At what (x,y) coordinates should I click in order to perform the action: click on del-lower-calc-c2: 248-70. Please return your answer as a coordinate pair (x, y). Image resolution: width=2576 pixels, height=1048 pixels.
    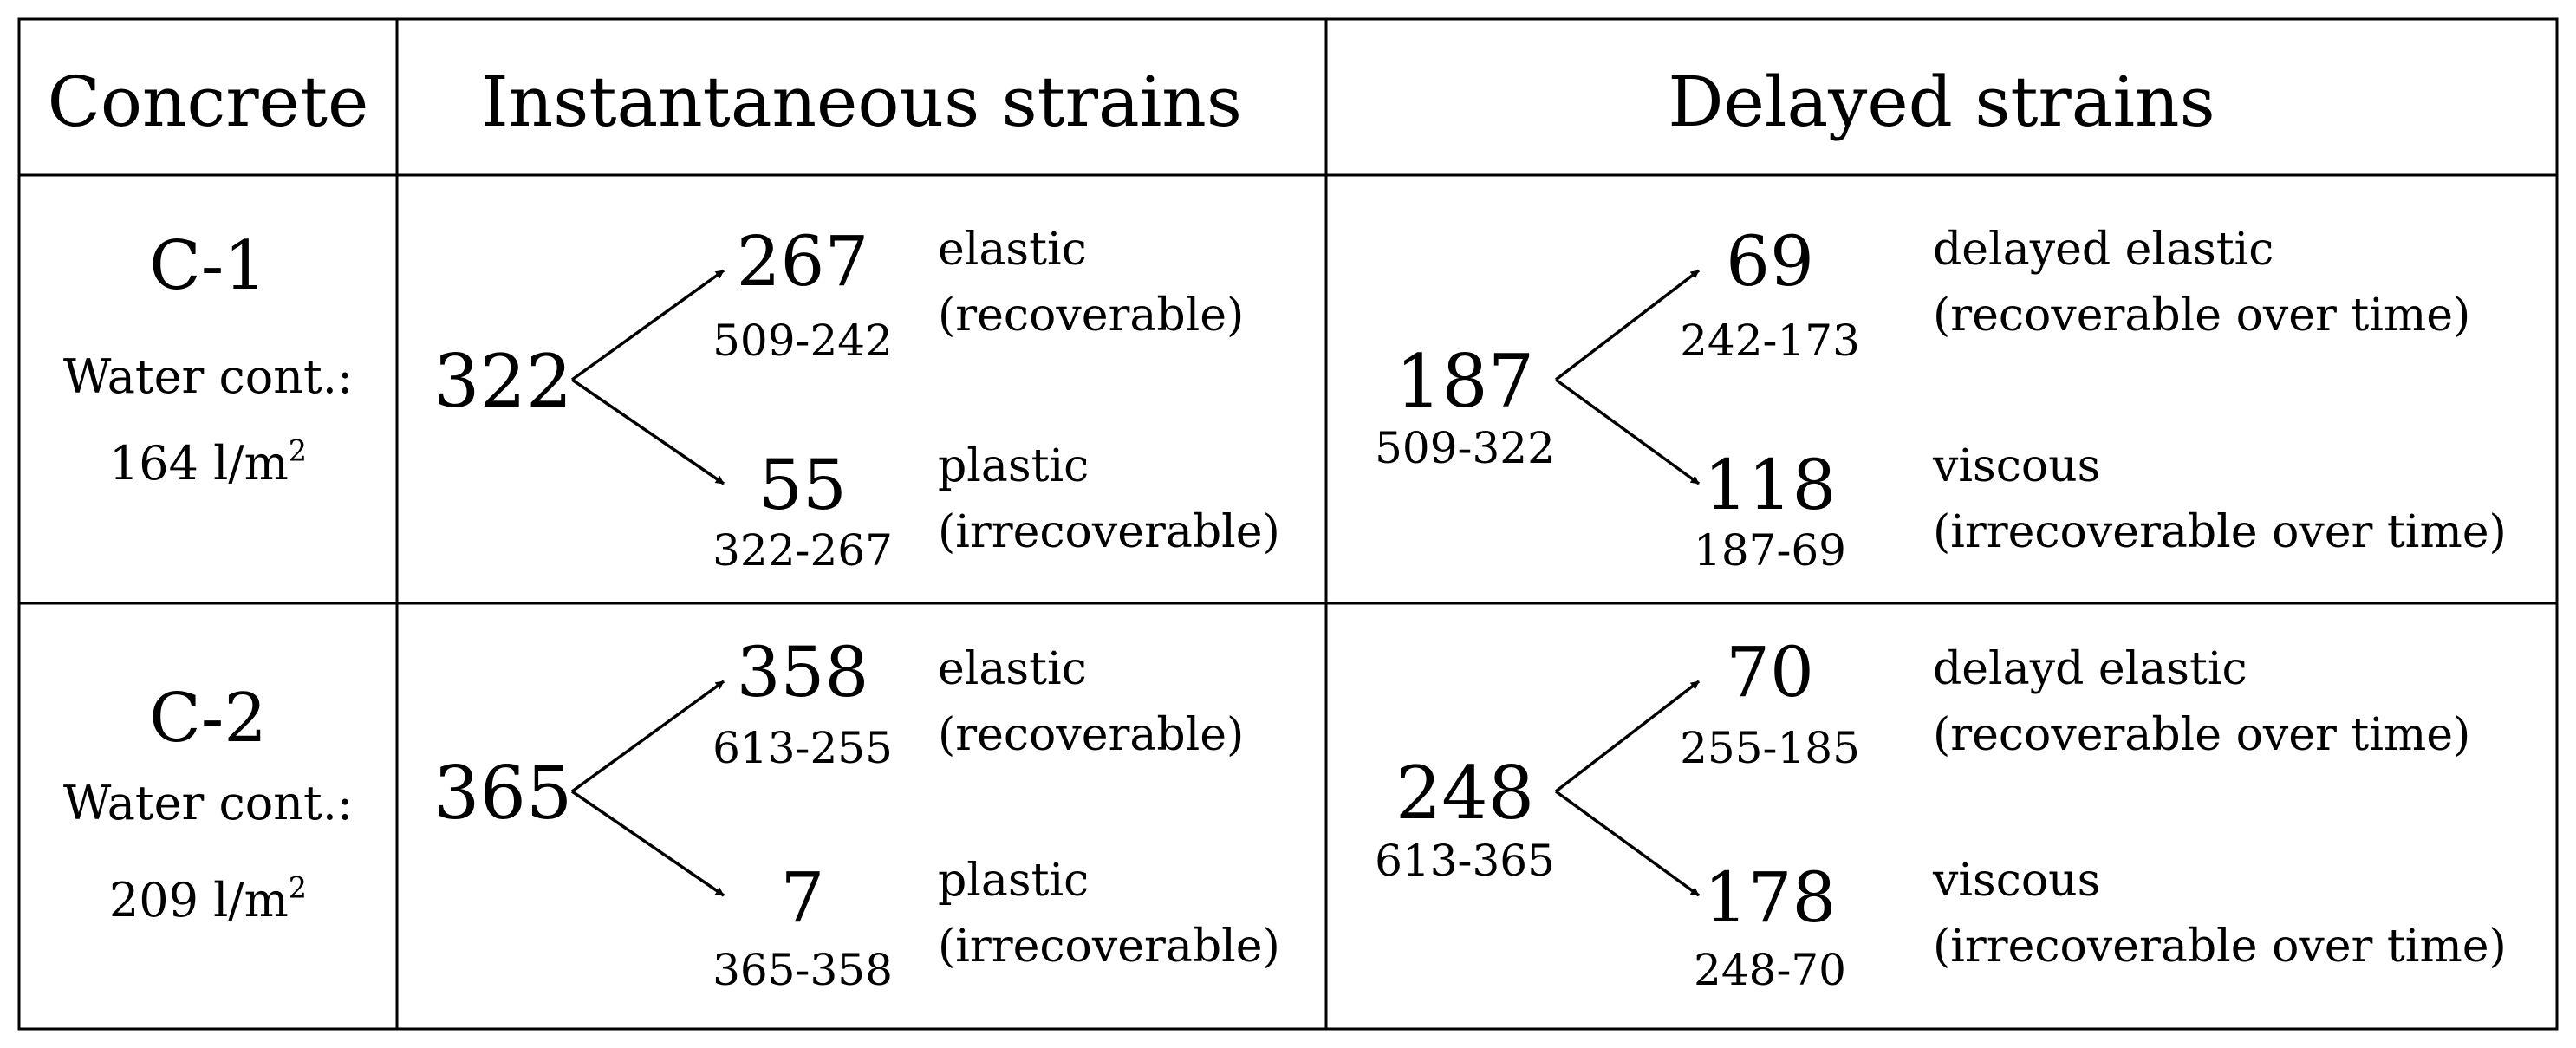
    Looking at the image, I should click on (1770, 970).